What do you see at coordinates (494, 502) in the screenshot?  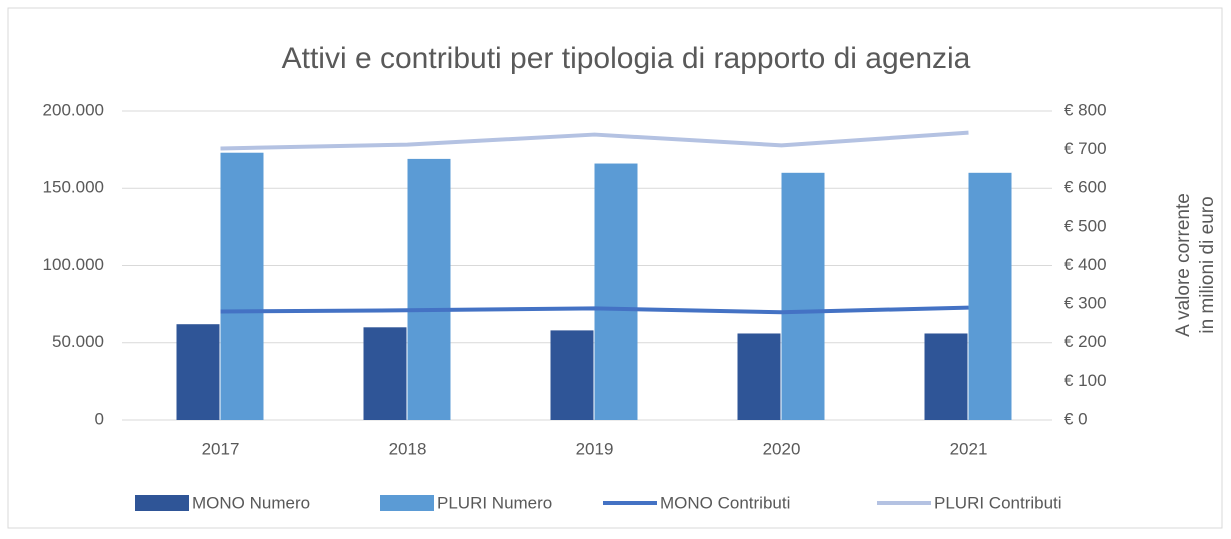 I see `legend-label: PLURI Numero` at bounding box center [494, 502].